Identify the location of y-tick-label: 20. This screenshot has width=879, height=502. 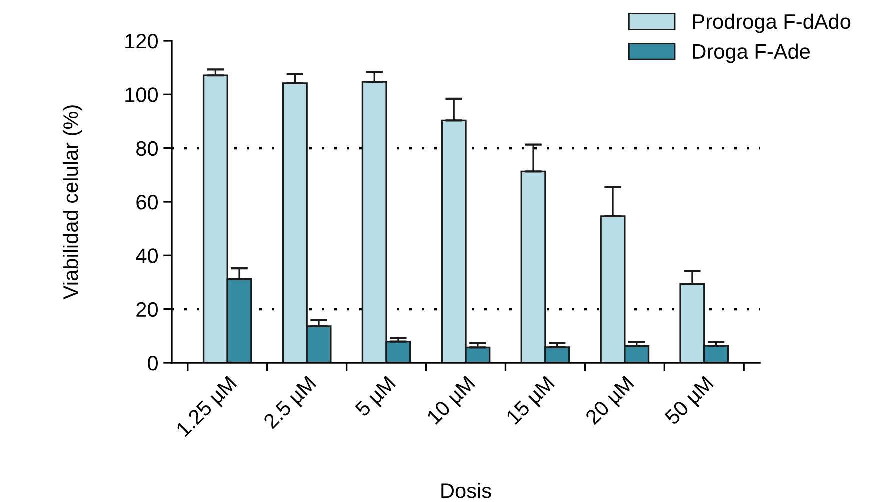
(147, 310).